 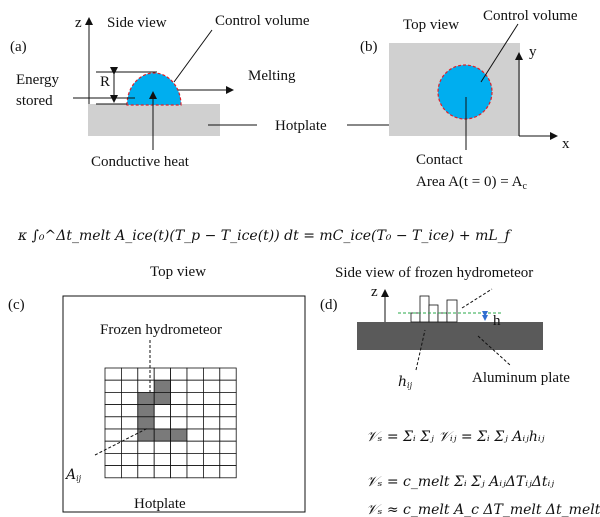 What do you see at coordinates (483, 509) in the screenshot?
I see `volume-equation-3: 𝒱ₛ ≈ c_melt A_c ΔT_melt Δt_melt .` at bounding box center [483, 509].